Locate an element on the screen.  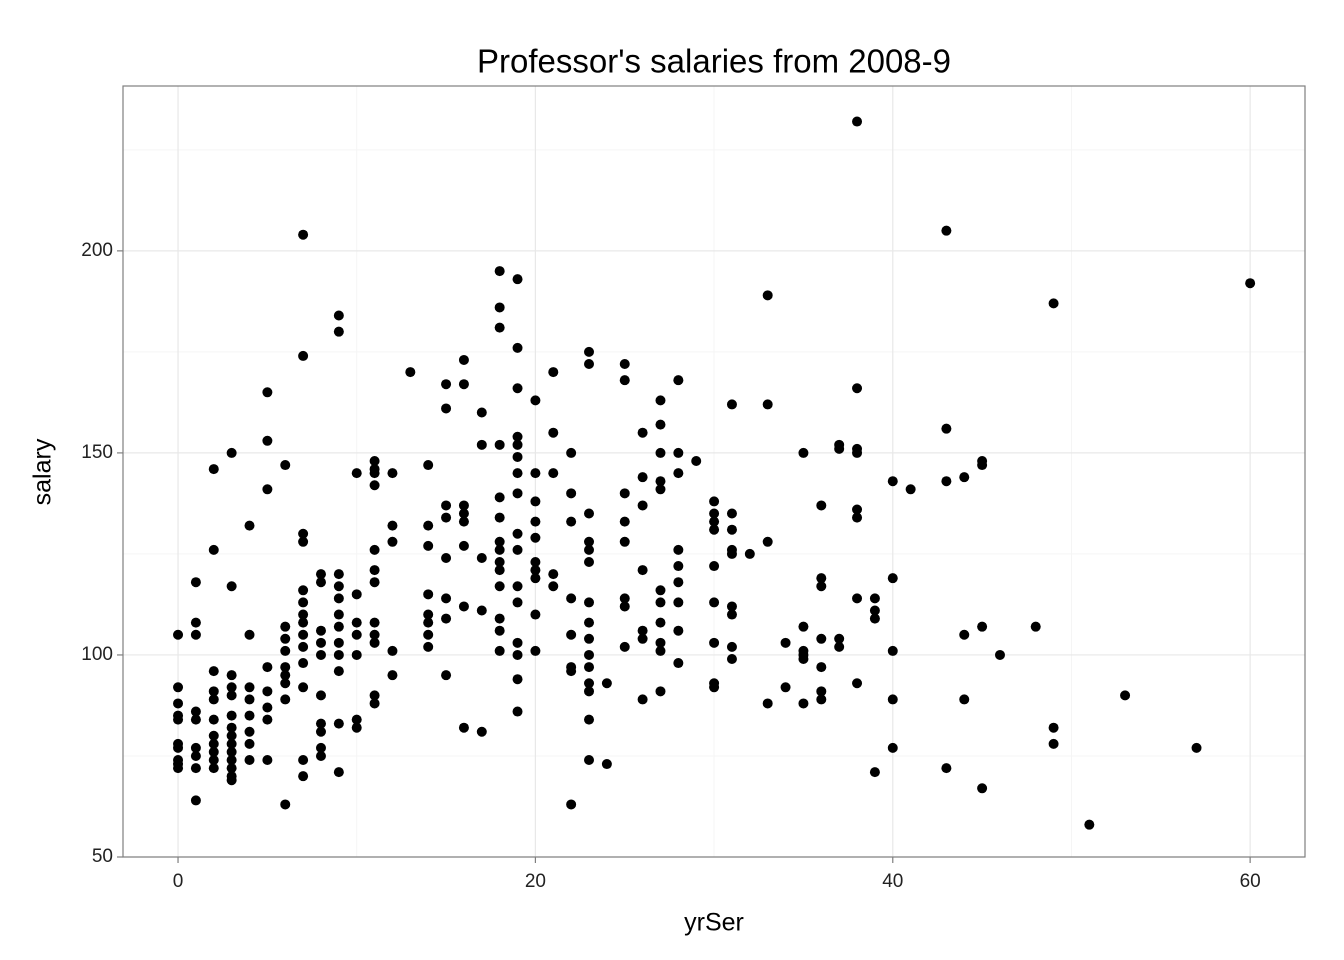
x-axis-title: yrSer is located at coordinates (714, 923).